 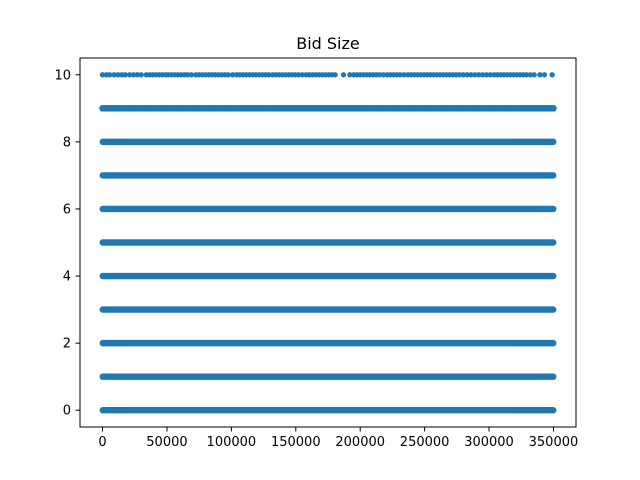 I want to click on y-tick-label: 2, so click(x=67, y=344).